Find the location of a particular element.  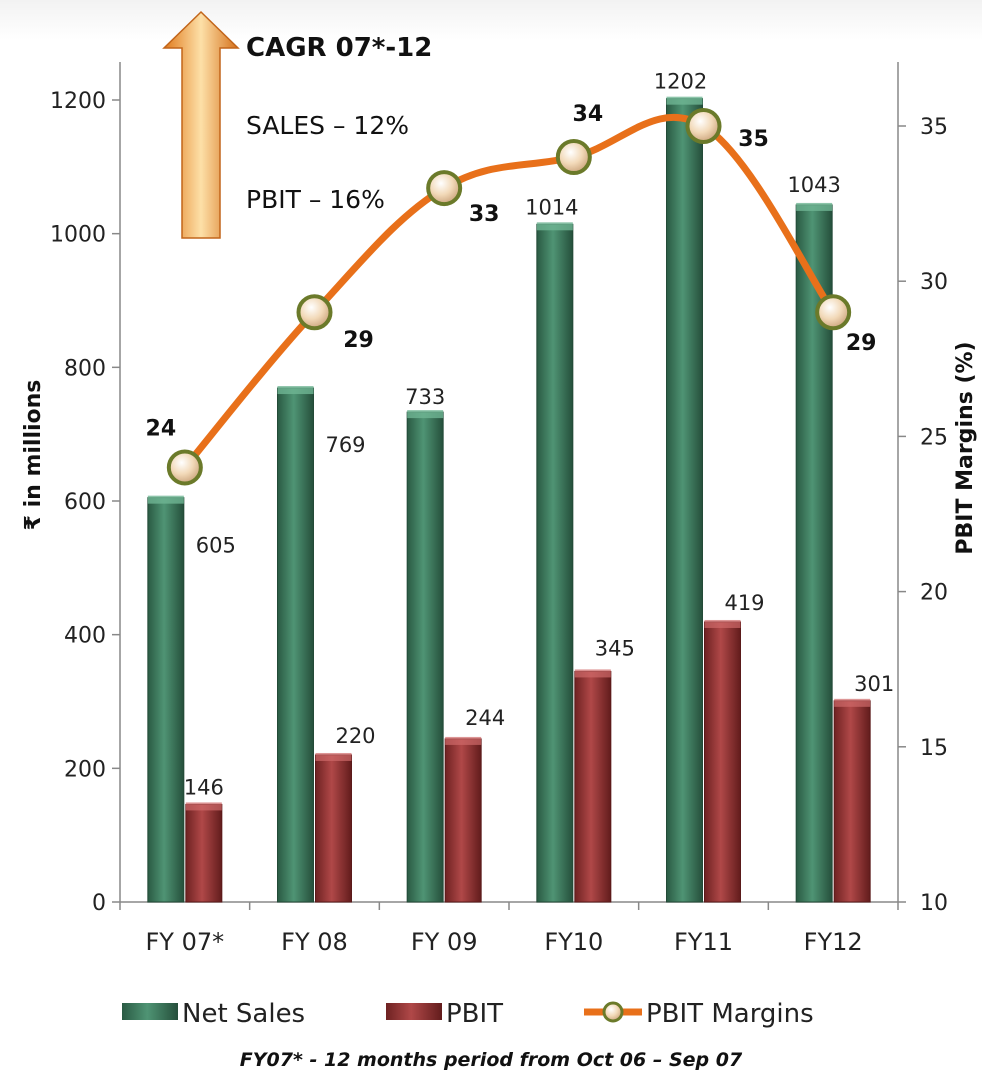

legend-swatch-net-sales is located at coordinates (150, 1011).